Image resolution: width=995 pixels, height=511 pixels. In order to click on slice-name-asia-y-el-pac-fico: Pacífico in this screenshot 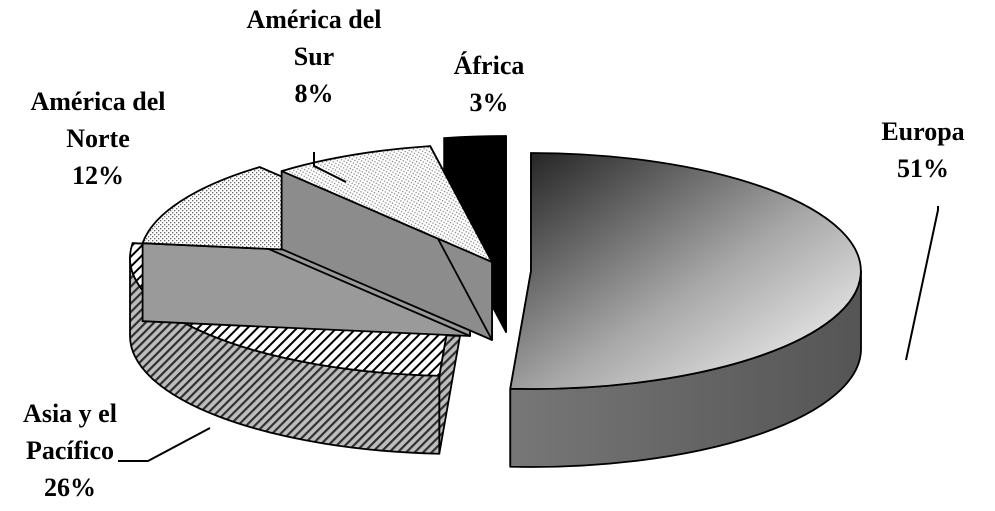, I will do `click(70, 450)`.